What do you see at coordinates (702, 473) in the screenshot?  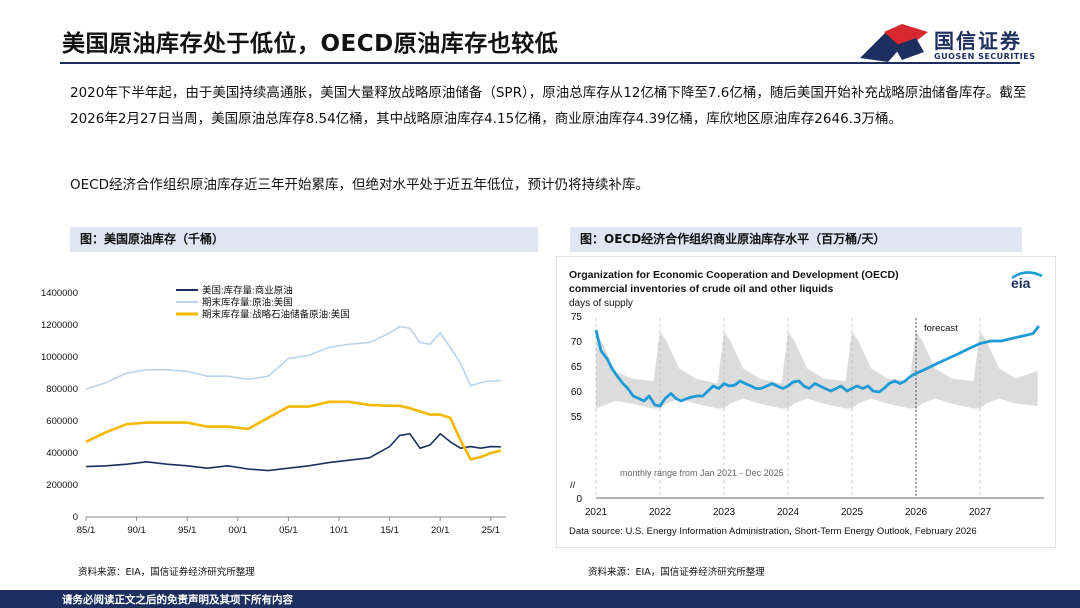 I see `chart2-range-label: monthly range from Jan 2021 - Dec 2025` at bounding box center [702, 473].